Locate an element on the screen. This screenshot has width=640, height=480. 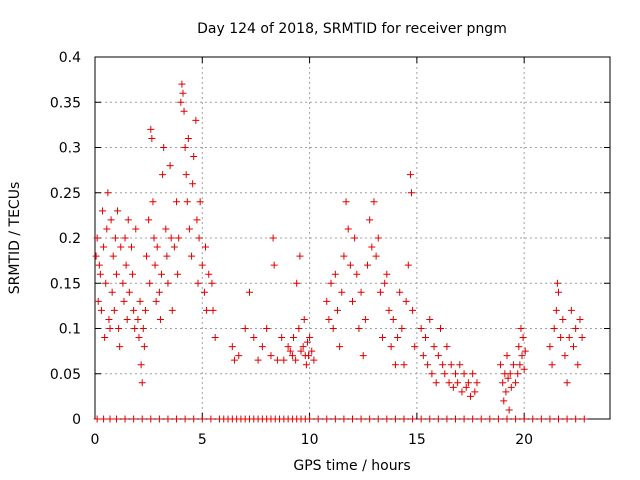
y-tick-label: 0 is located at coordinates (76, 420).